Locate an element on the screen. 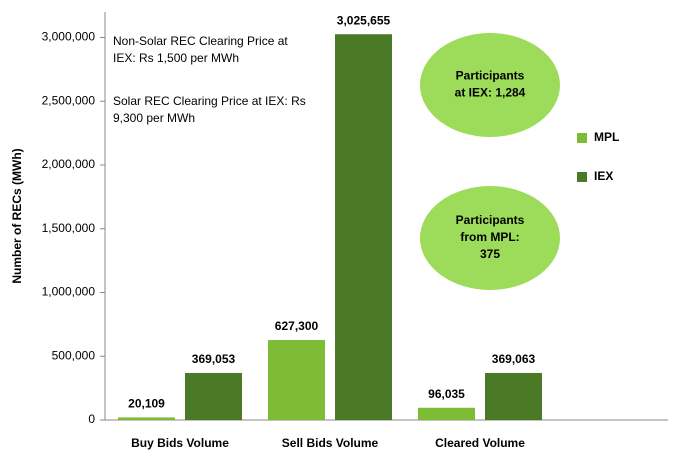 The height and width of the screenshot is (456, 682). value-label: 20,109 is located at coordinates (146, 404).